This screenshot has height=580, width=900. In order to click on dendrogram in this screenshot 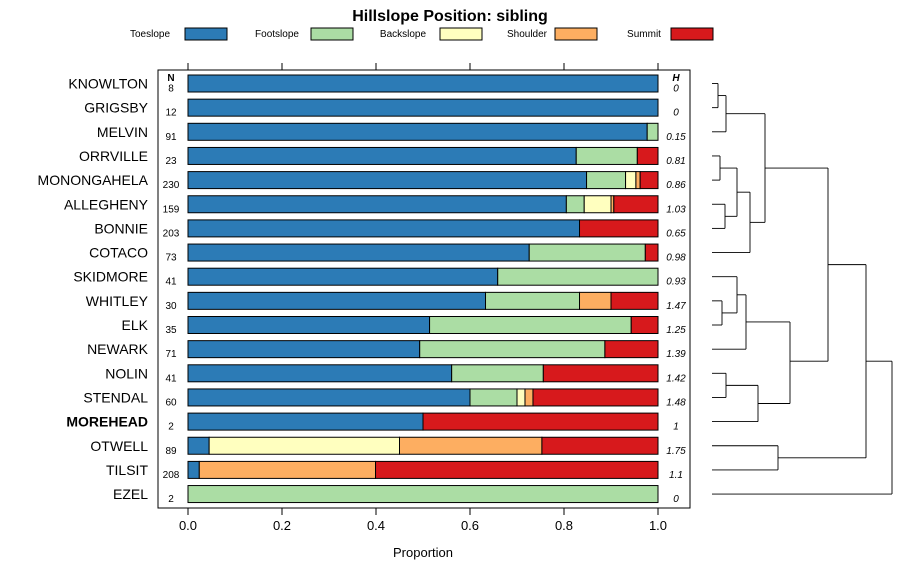, I will do `click(802, 289)`.